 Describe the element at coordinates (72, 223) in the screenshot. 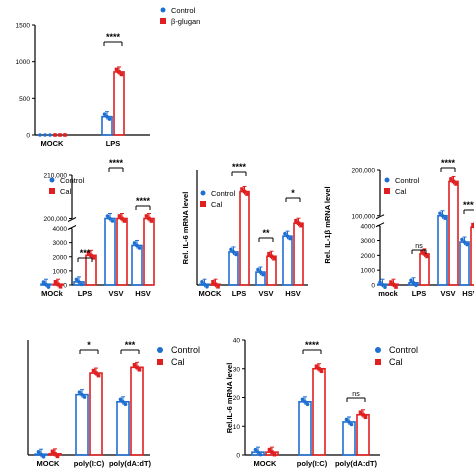

I see `axis-break-icon` at that location.